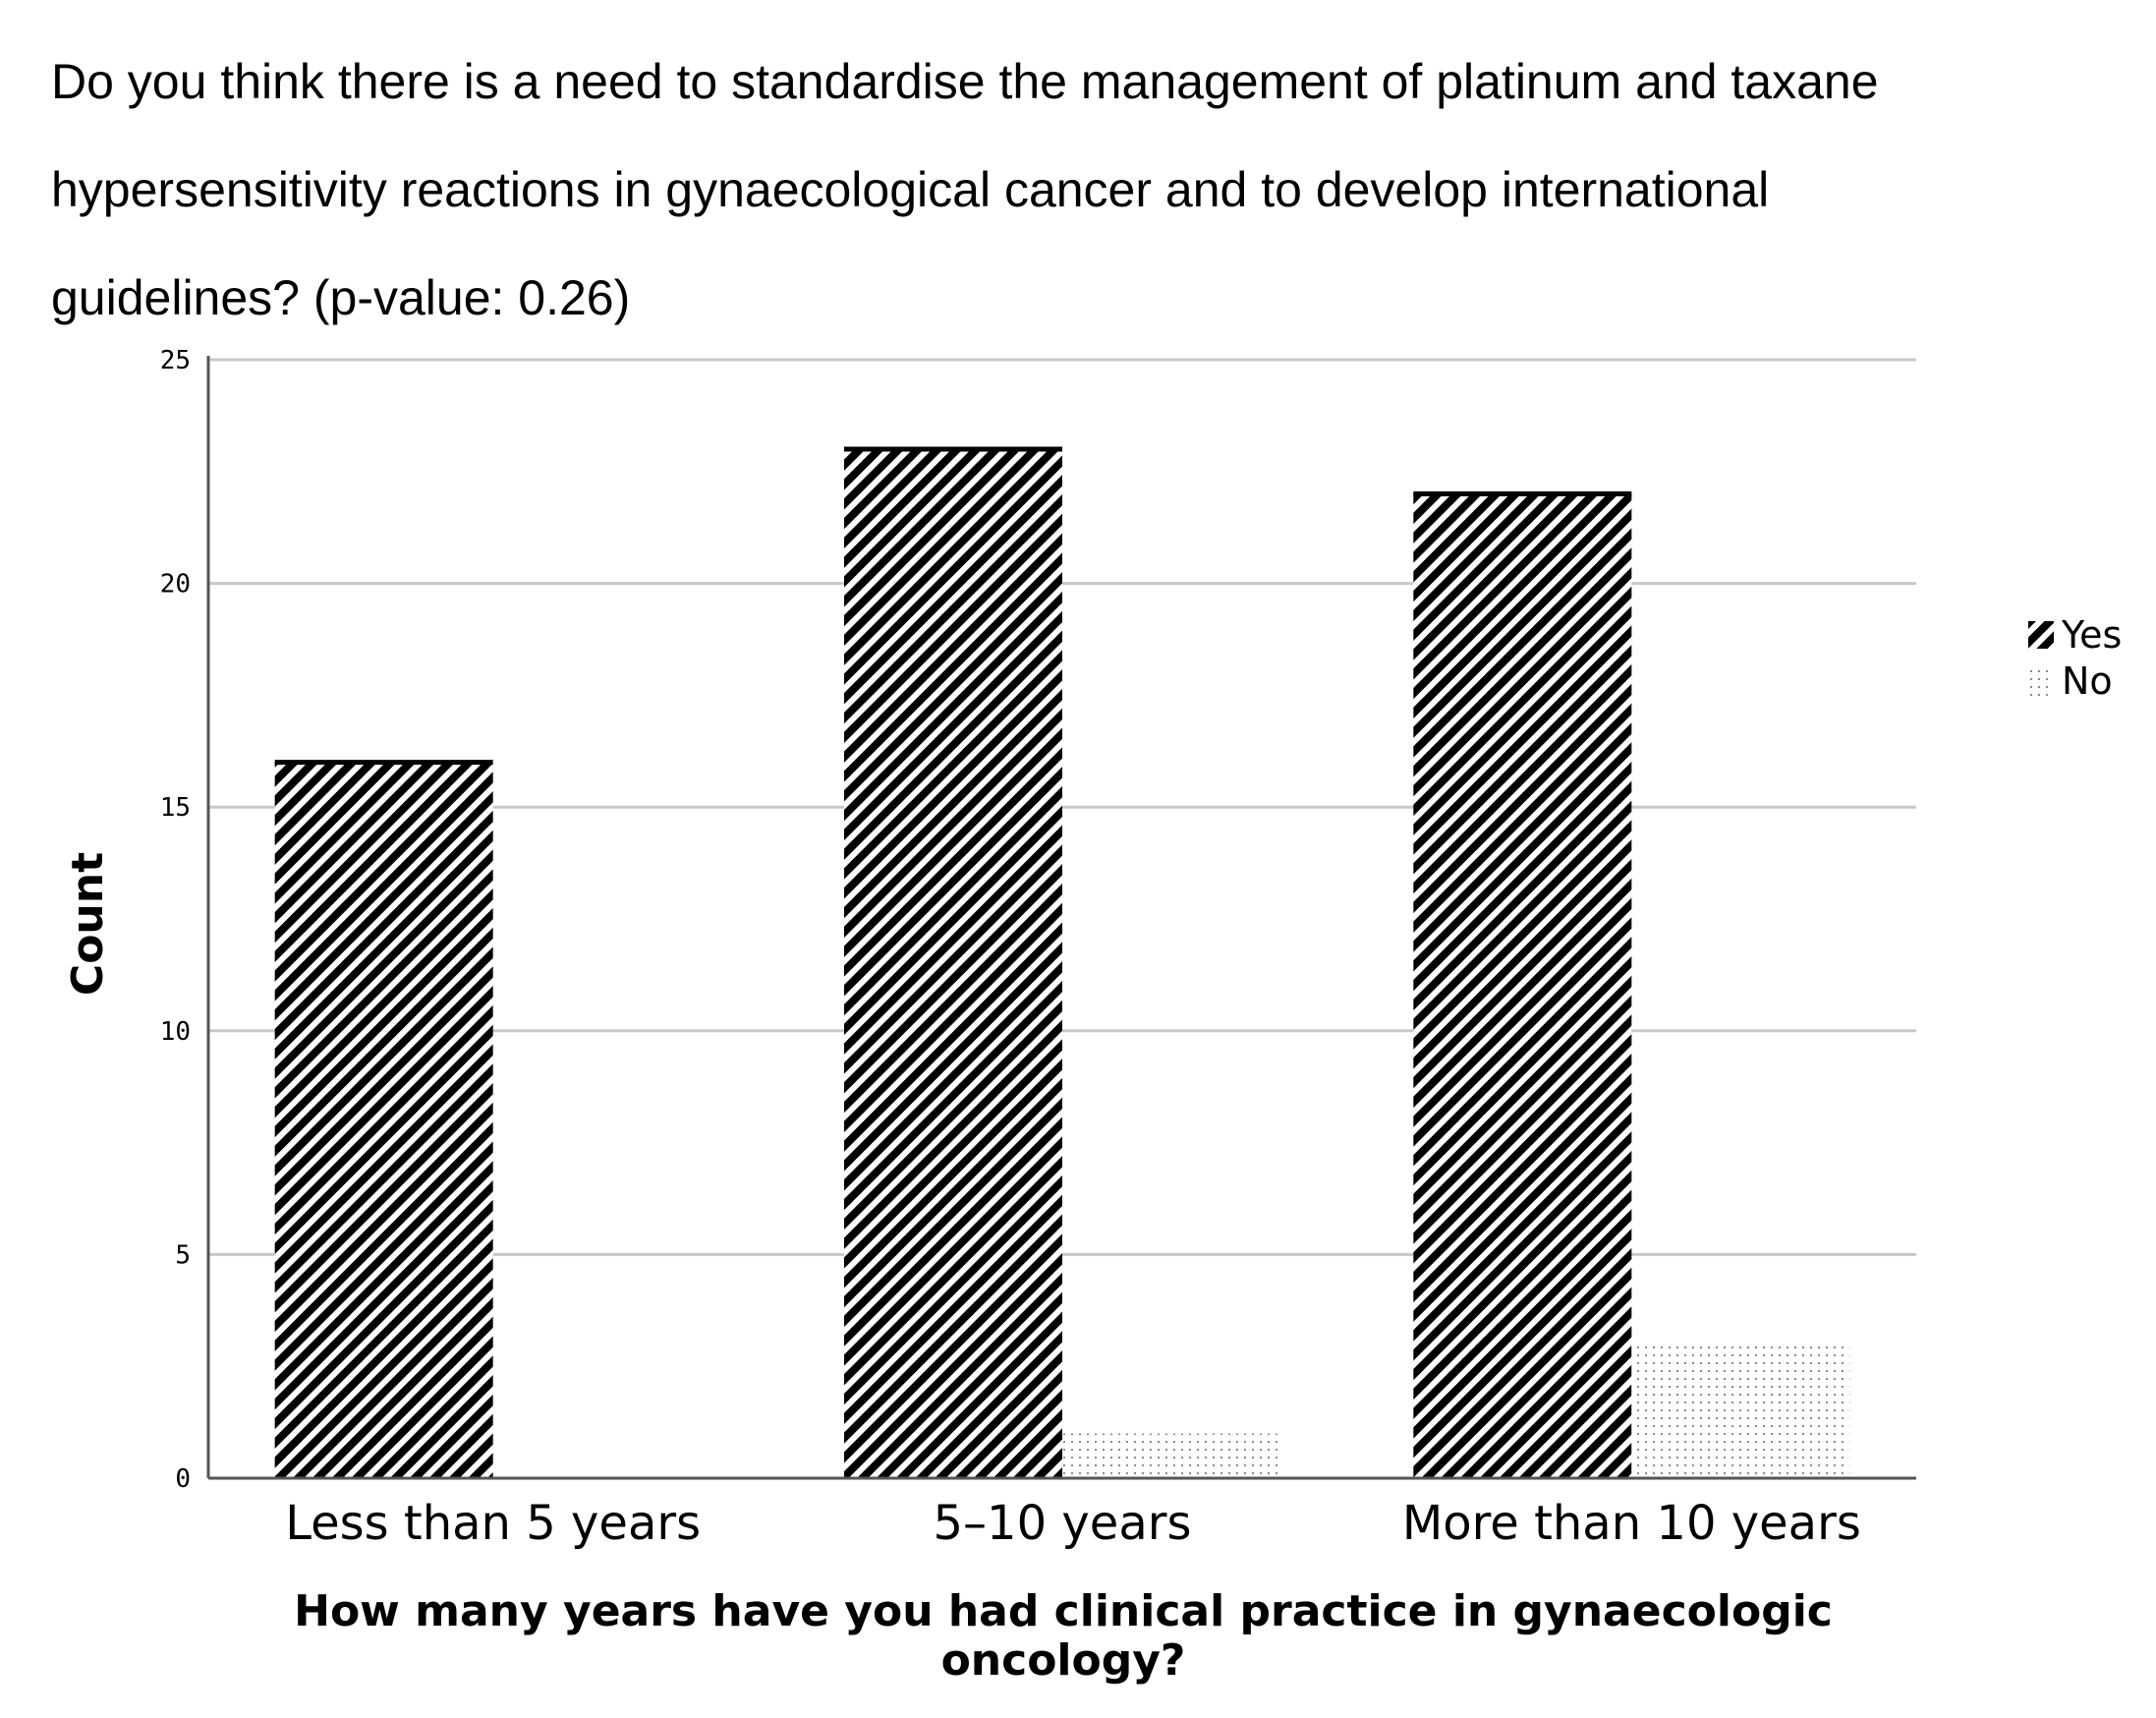  Describe the element at coordinates (341, 297) in the screenshot. I see `title-line-3: guidelines? (p-value: 0.26)` at that location.